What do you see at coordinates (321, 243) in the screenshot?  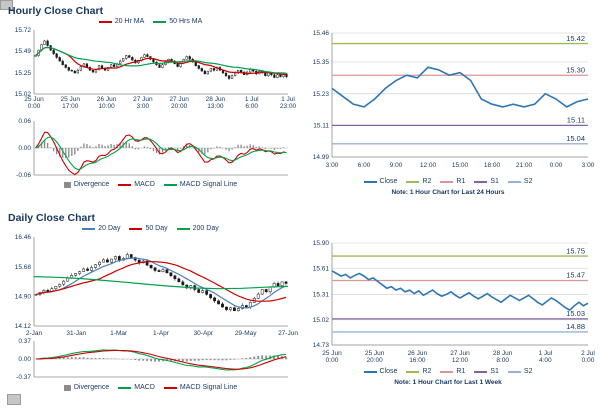 I see `svg-text: 15.90` at bounding box center [321, 243].